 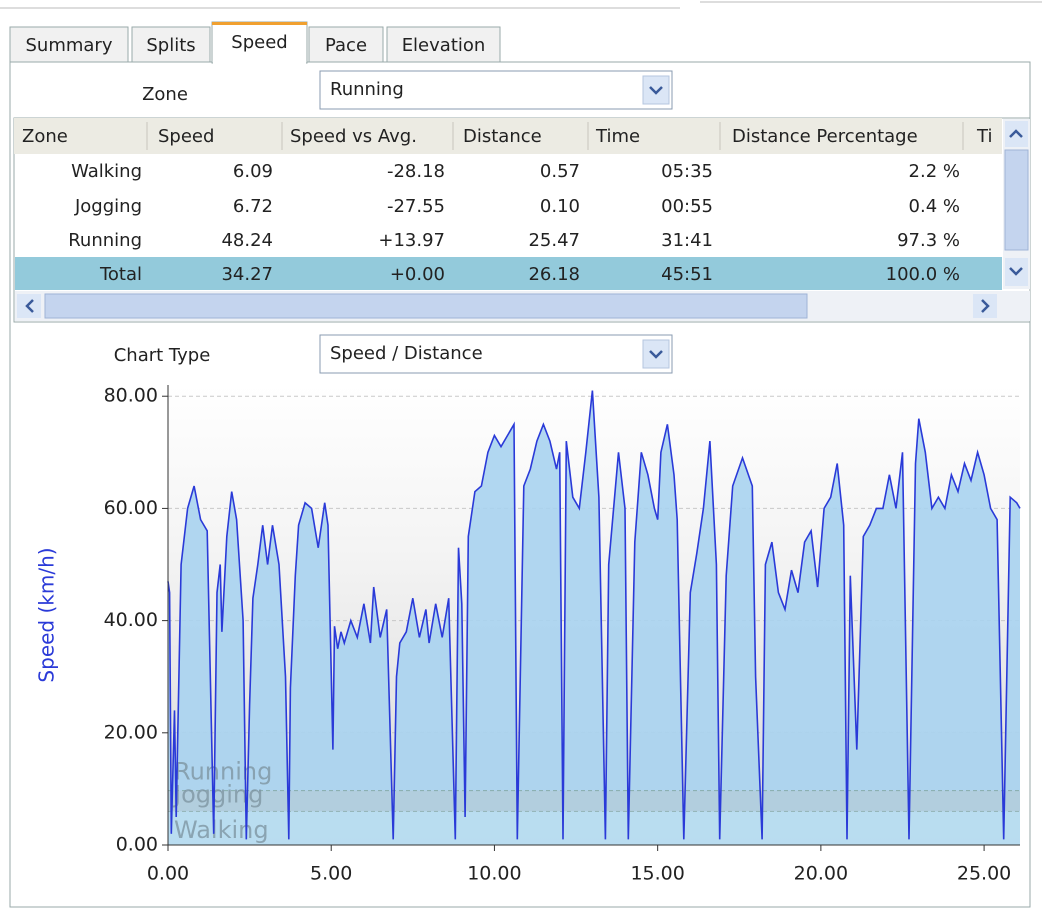 What do you see at coordinates (247, 274) in the screenshot?
I see `total-cell: 34.27` at bounding box center [247, 274].